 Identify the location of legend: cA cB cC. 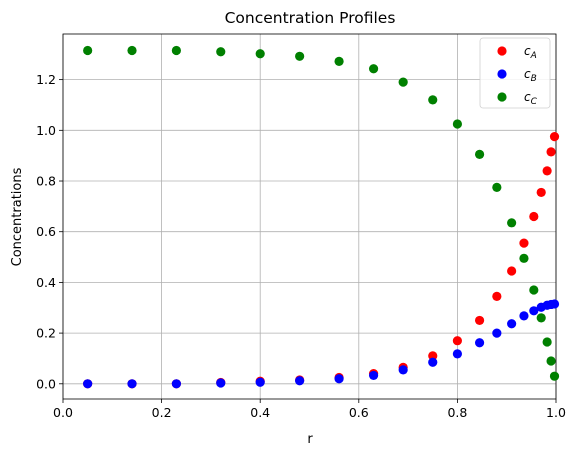
(515, 73).